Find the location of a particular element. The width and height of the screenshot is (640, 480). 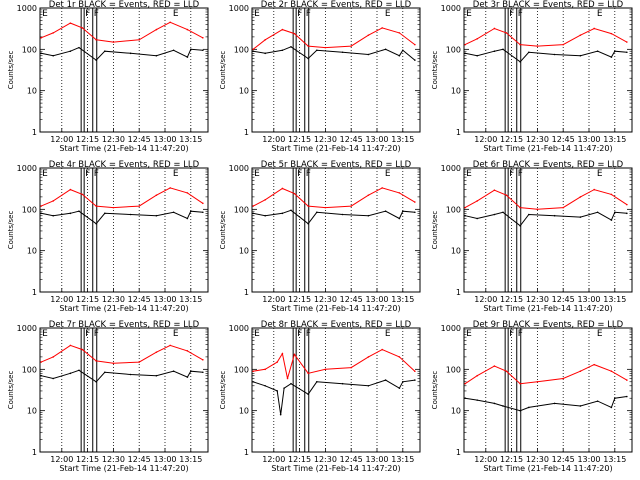

y-axis-label: Counts/sec is located at coordinates (223, 390).